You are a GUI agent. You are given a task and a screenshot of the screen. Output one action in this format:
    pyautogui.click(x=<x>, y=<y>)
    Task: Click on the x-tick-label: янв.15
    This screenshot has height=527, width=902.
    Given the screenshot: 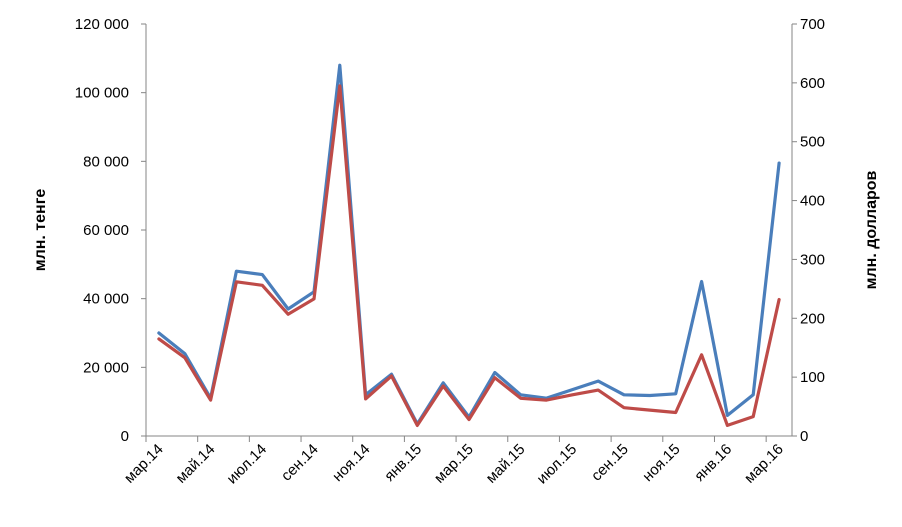 What is the action you would take?
    pyautogui.click(x=403, y=463)
    